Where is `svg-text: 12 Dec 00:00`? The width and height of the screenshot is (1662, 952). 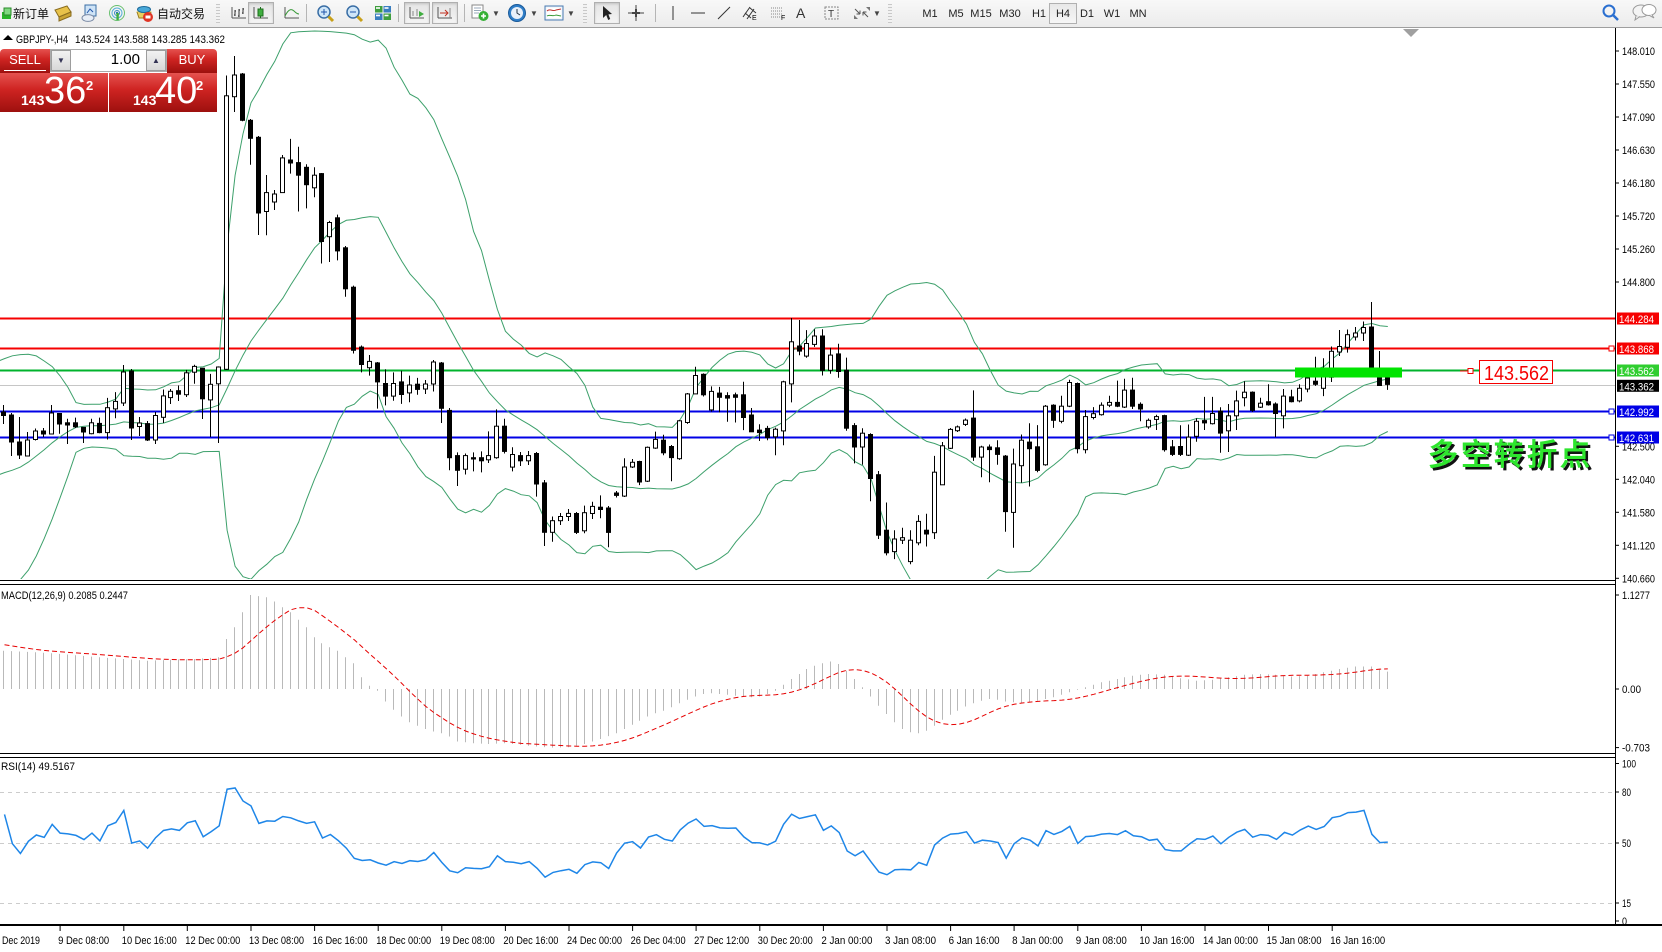
svg-text: 12 Dec 00:00 is located at coordinates (212, 941).